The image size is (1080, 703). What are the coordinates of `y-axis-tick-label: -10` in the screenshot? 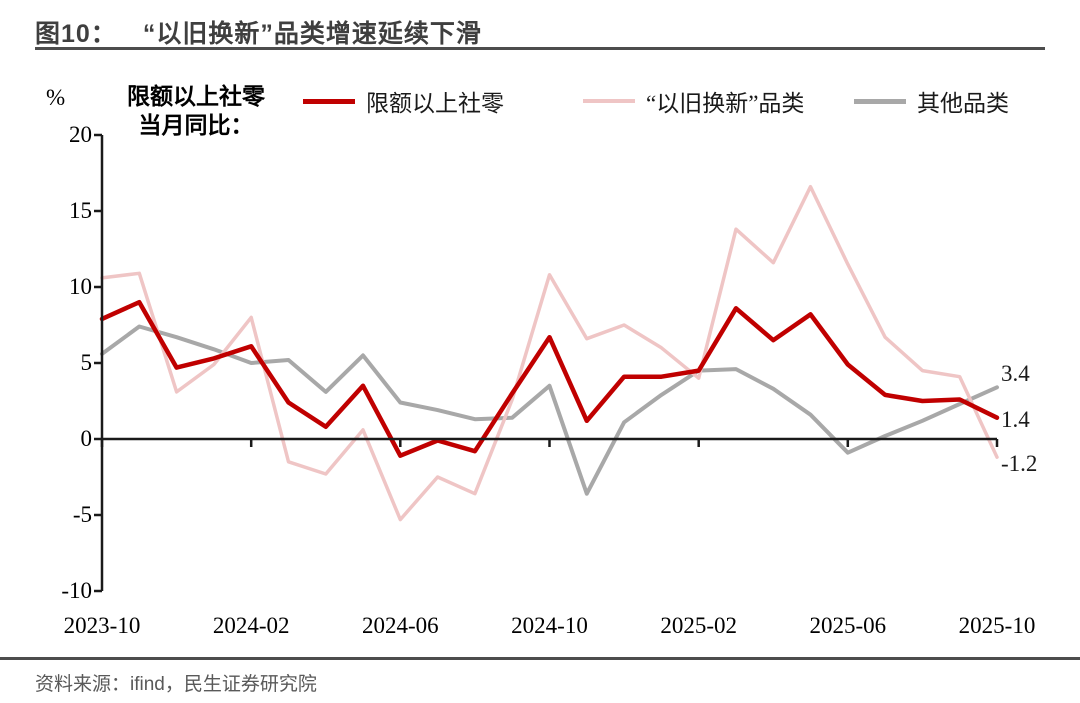 It's located at (76, 590).